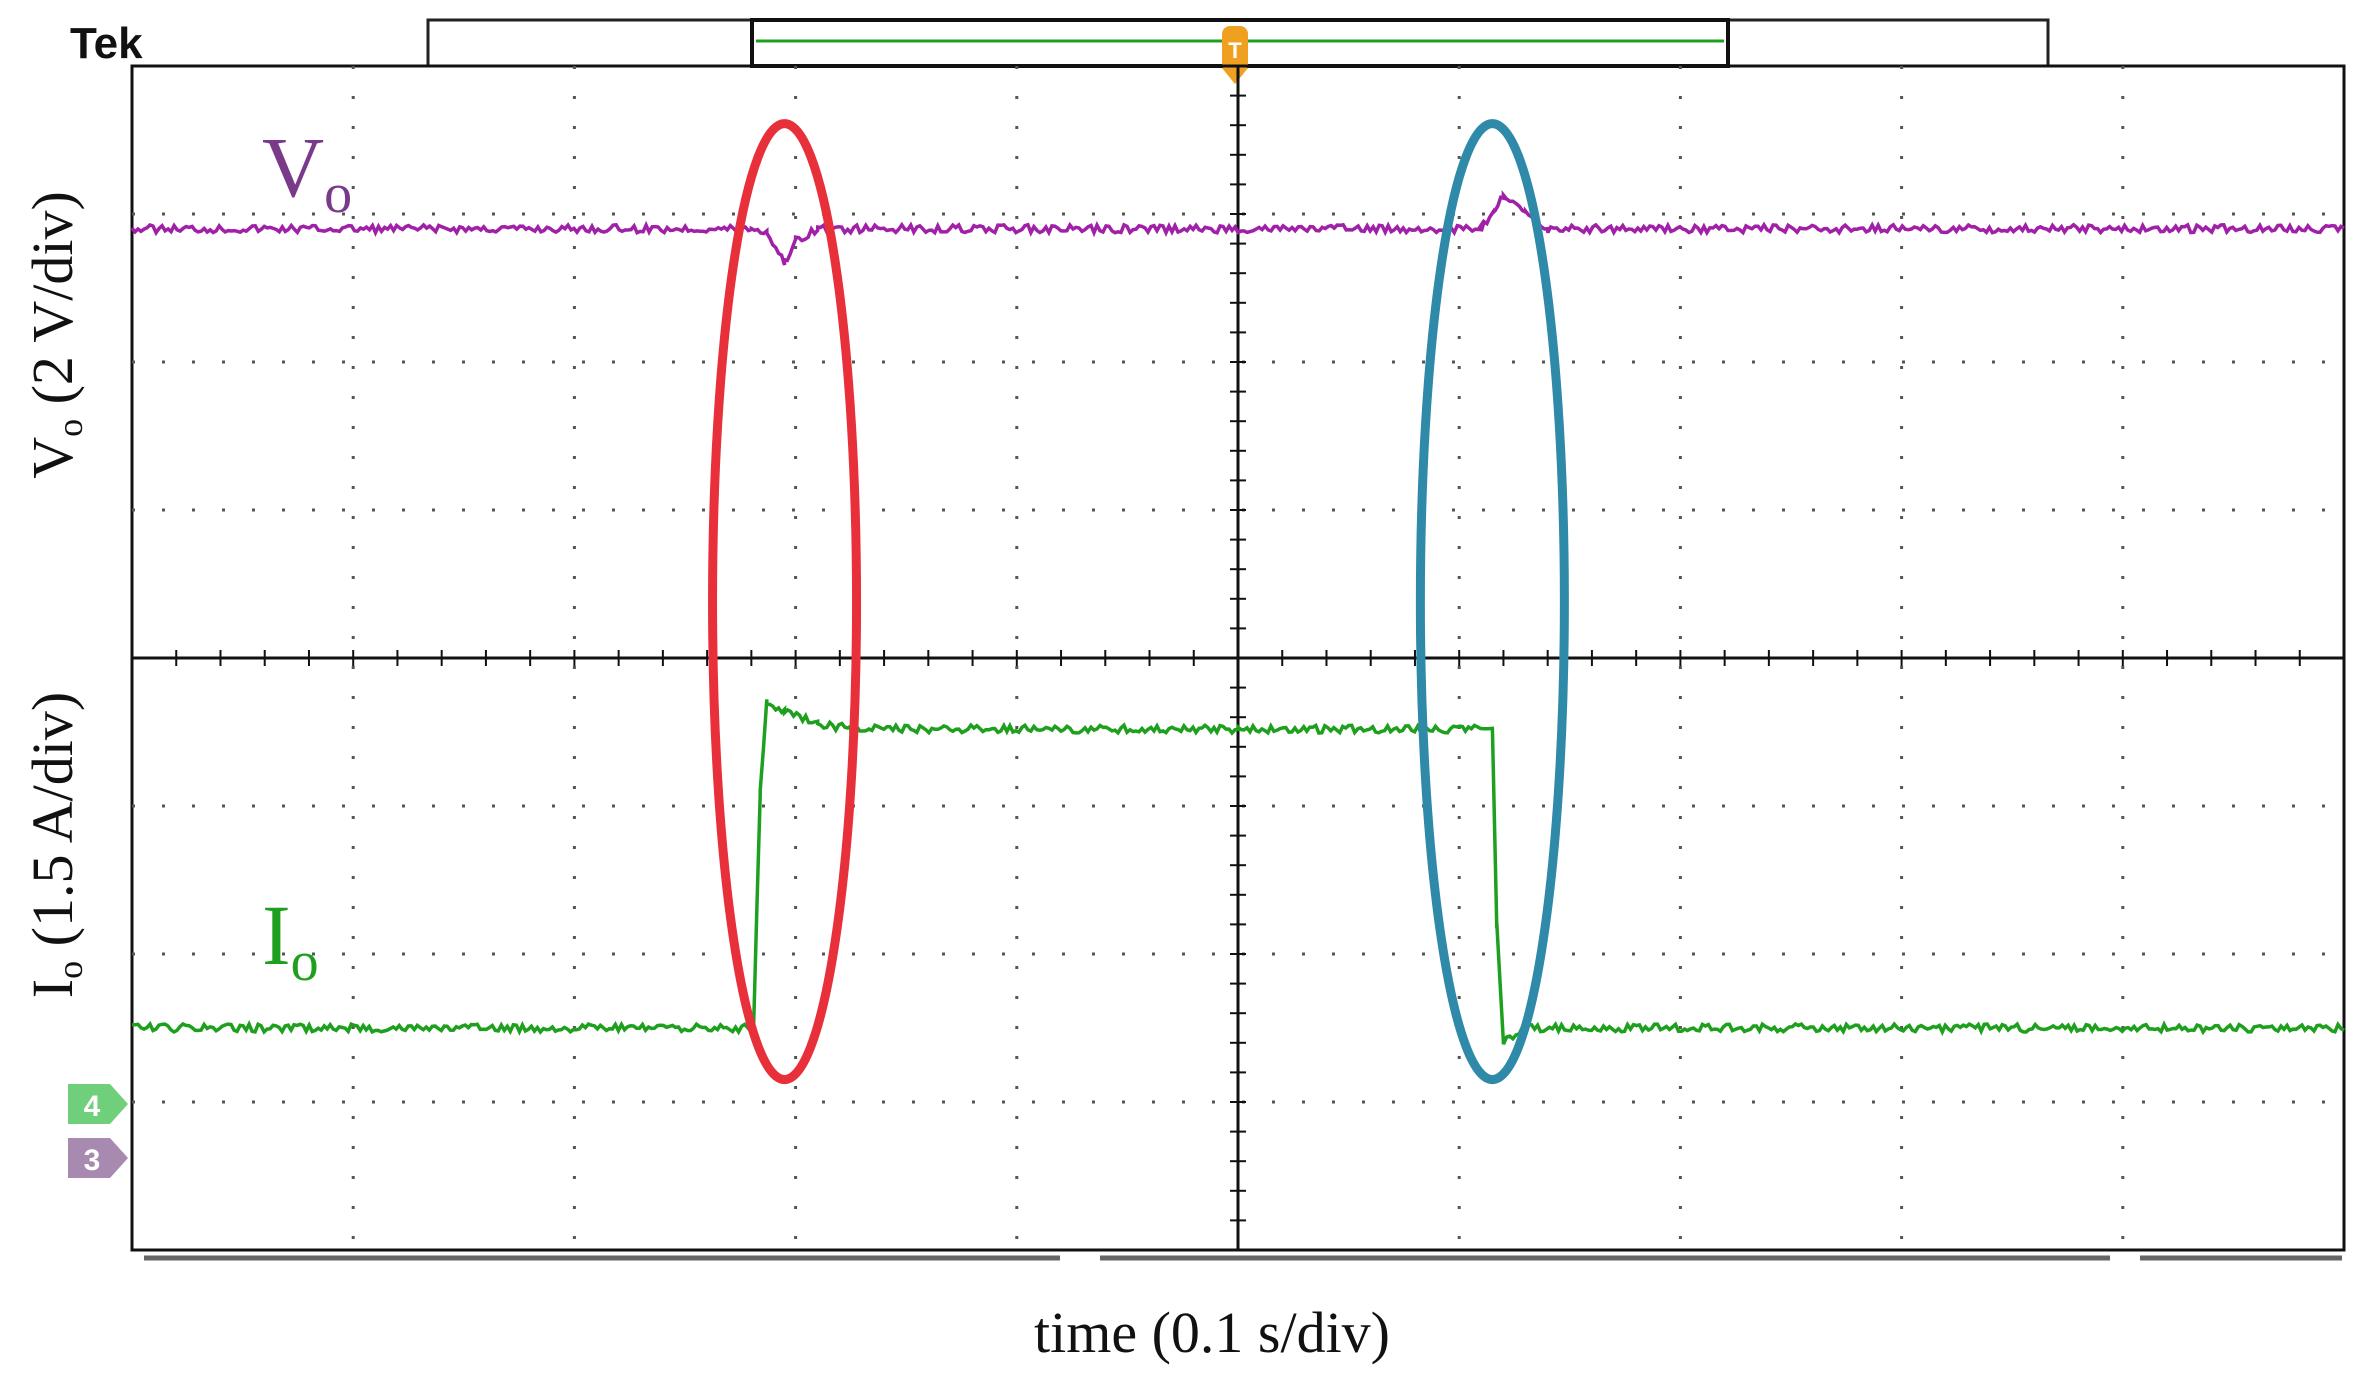 The width and height of the screenshot is (2368, 1384). What do you see at coordinates (276, 935) in the screenshot?
I see `current-trace-label-main: I` at bounding box center [276, 935].